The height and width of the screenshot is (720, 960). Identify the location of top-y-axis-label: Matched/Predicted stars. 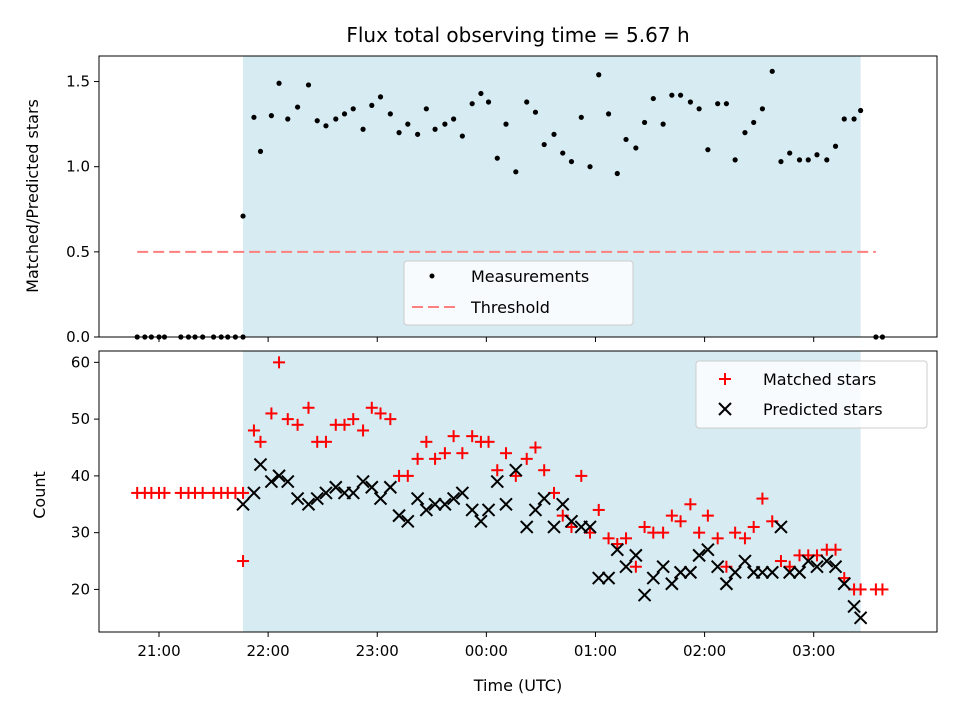
(32, 196).